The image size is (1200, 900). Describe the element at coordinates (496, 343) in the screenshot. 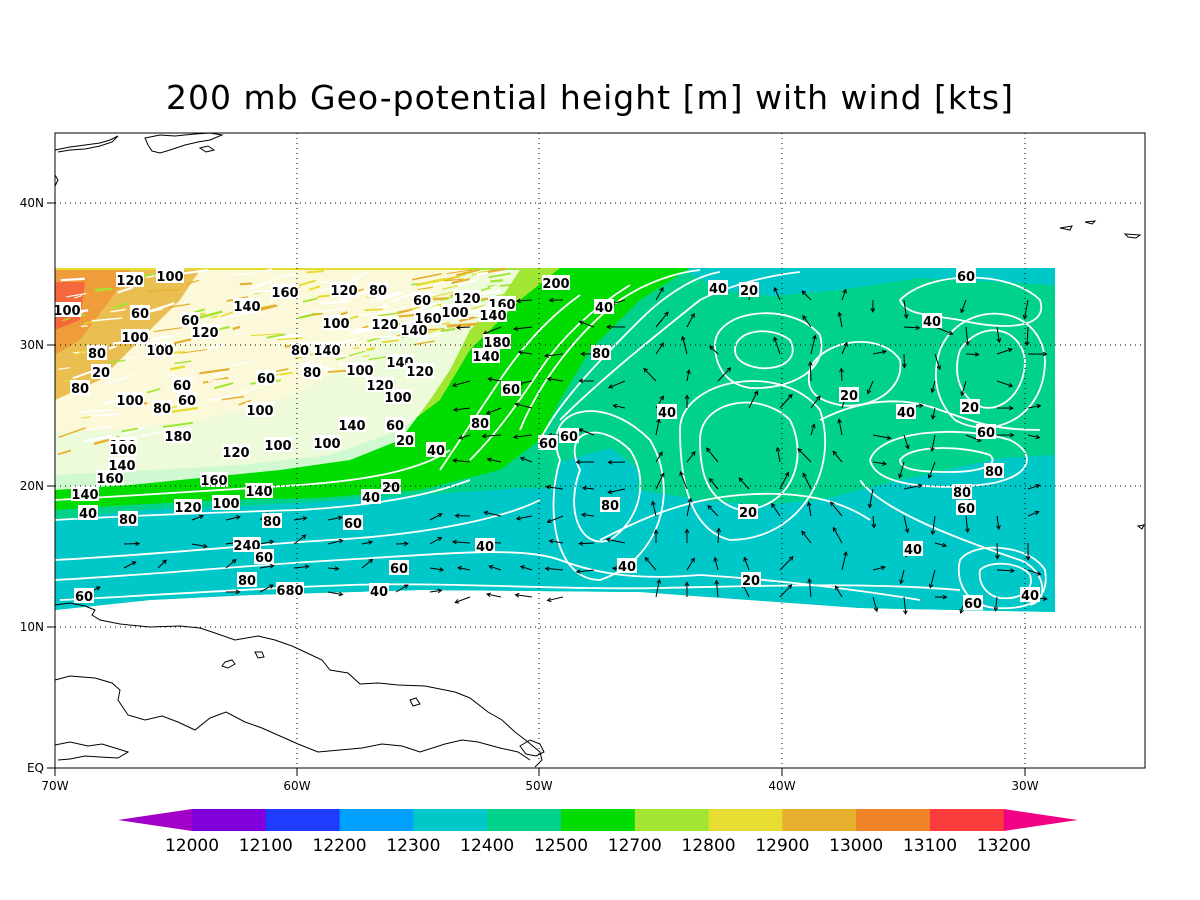

I see `svg-text: 180` at that location.